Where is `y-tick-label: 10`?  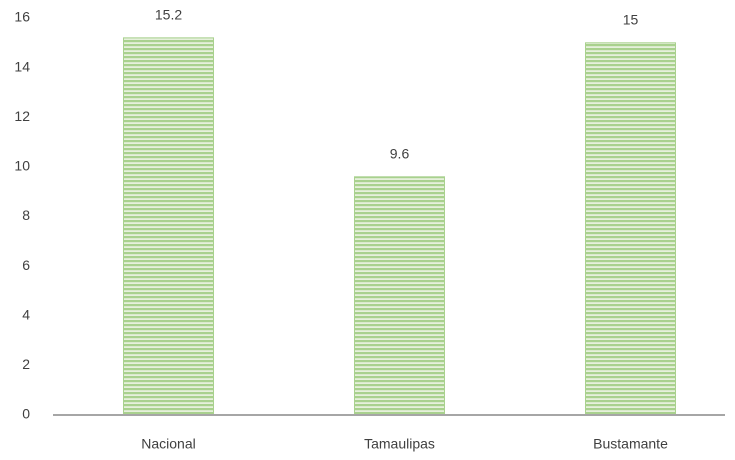 y-tick-label: 10 is located at coordinates (22, 166).